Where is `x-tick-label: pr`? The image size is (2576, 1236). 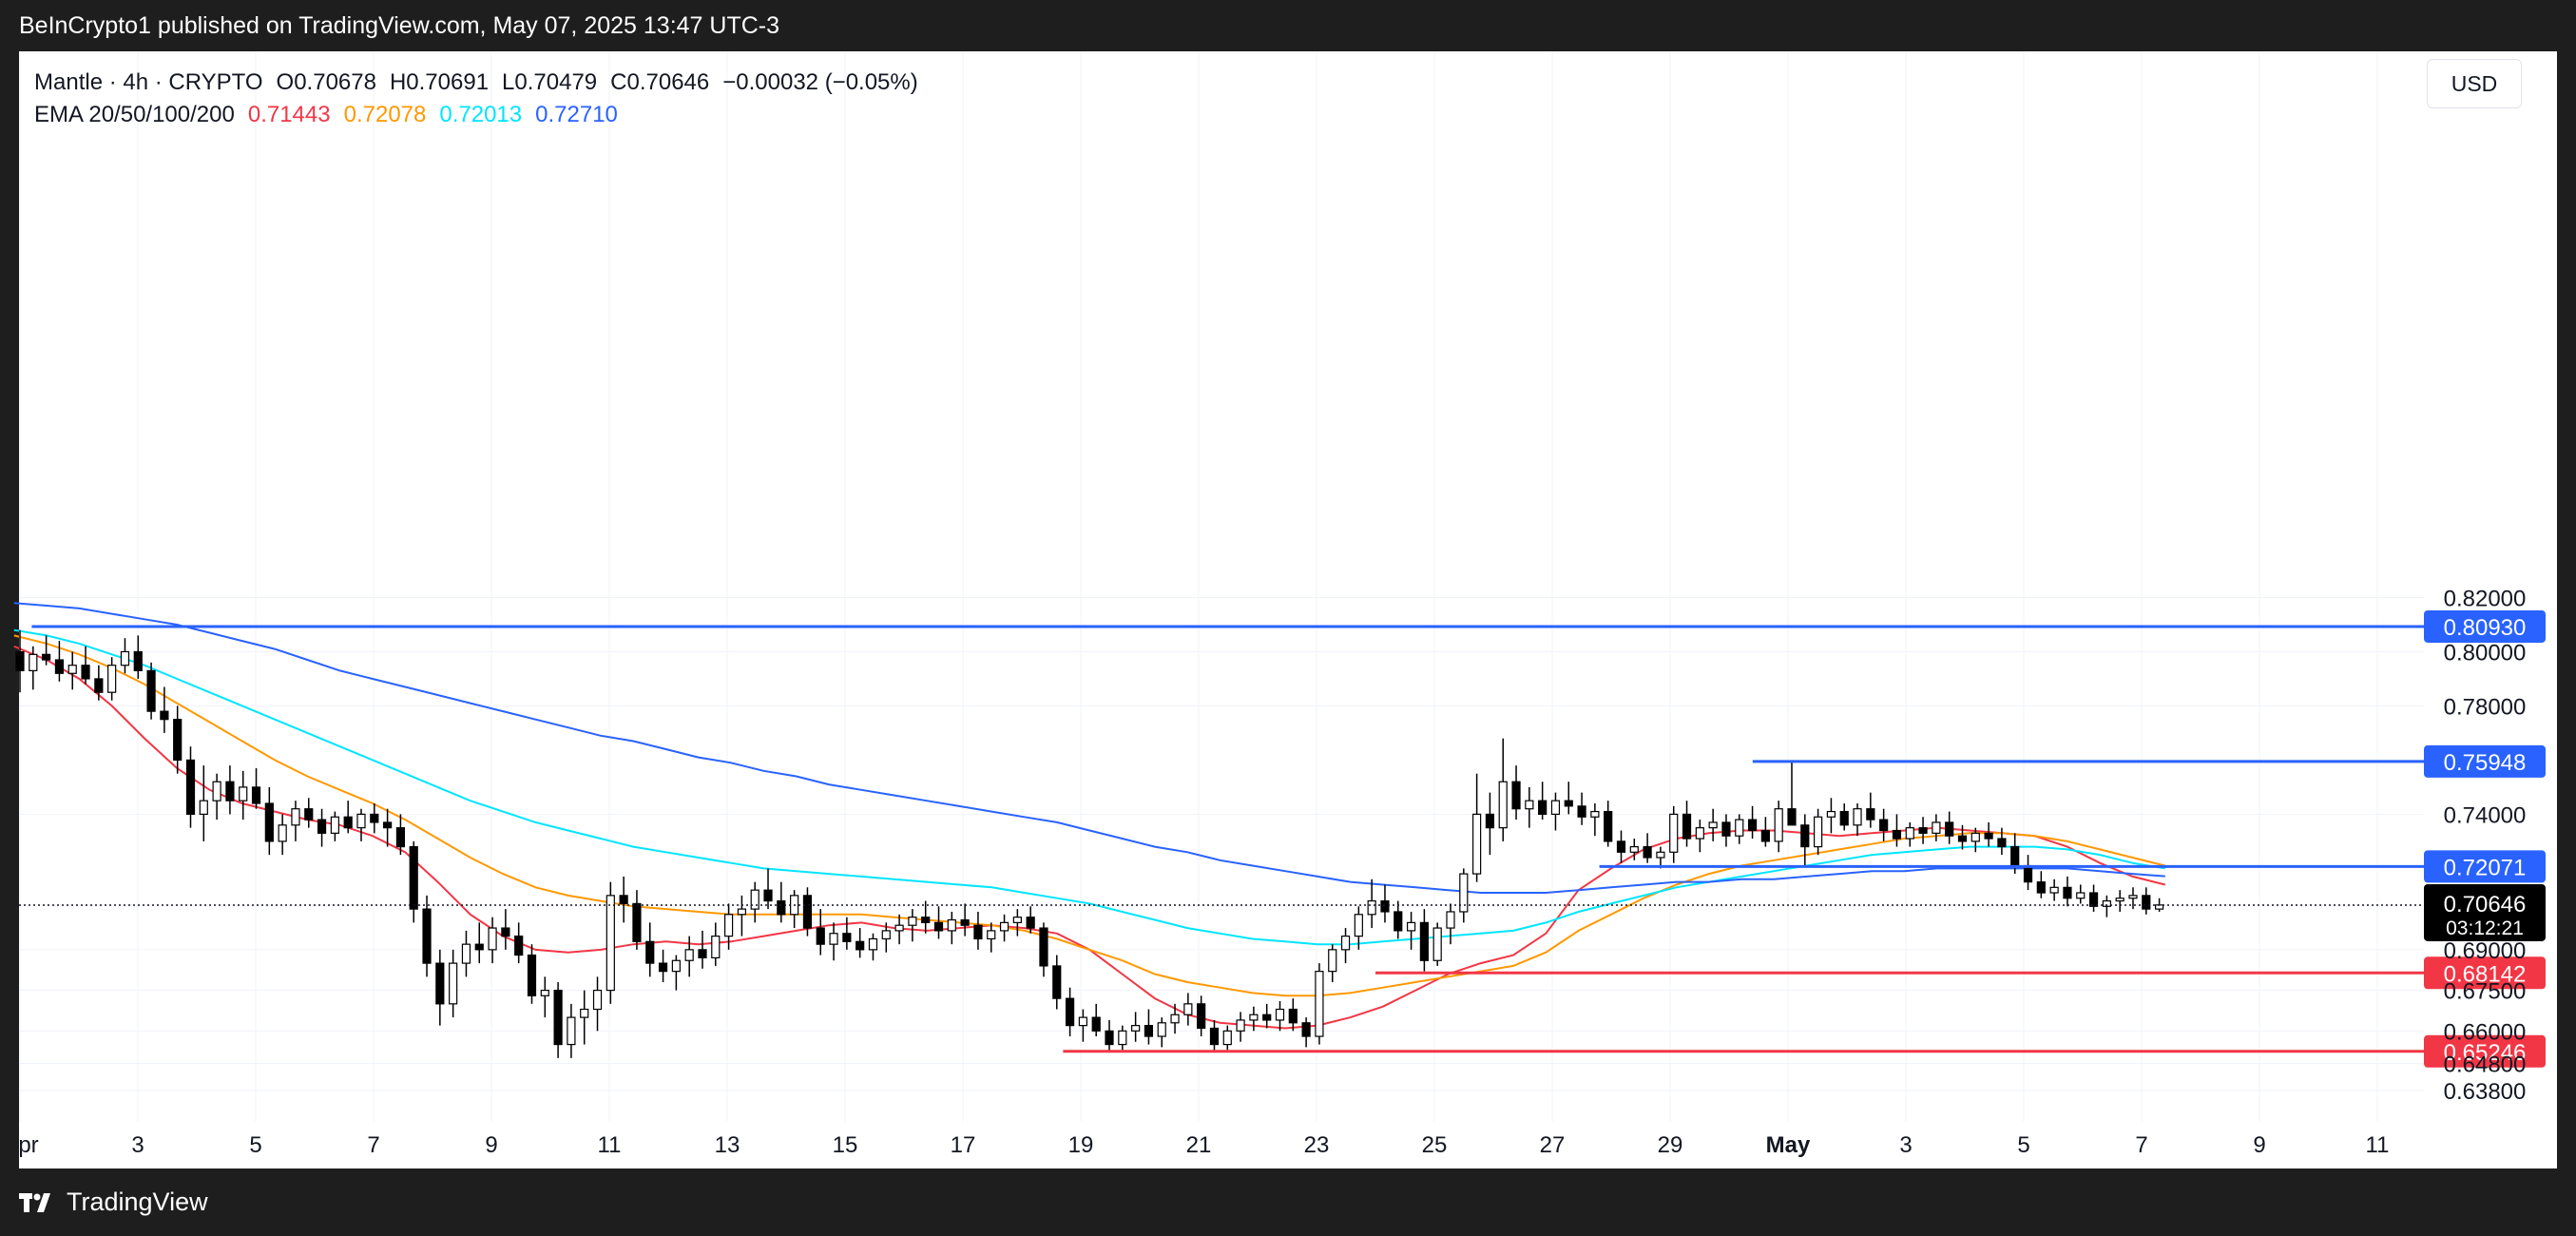
x-tick-label: pr is located at coordinates (28, 1145).